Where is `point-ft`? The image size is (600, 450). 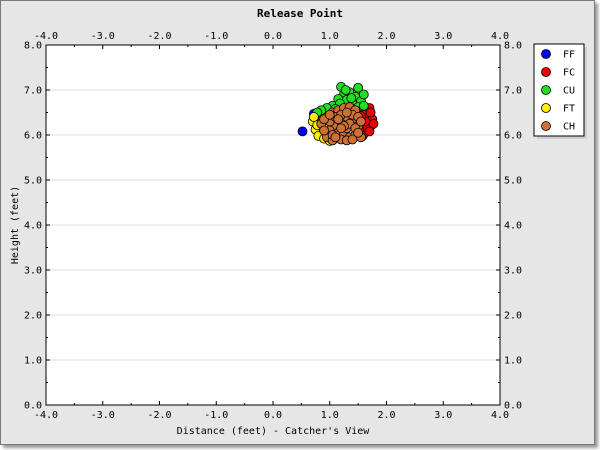 point-ft is located at coordinates (313, 117).